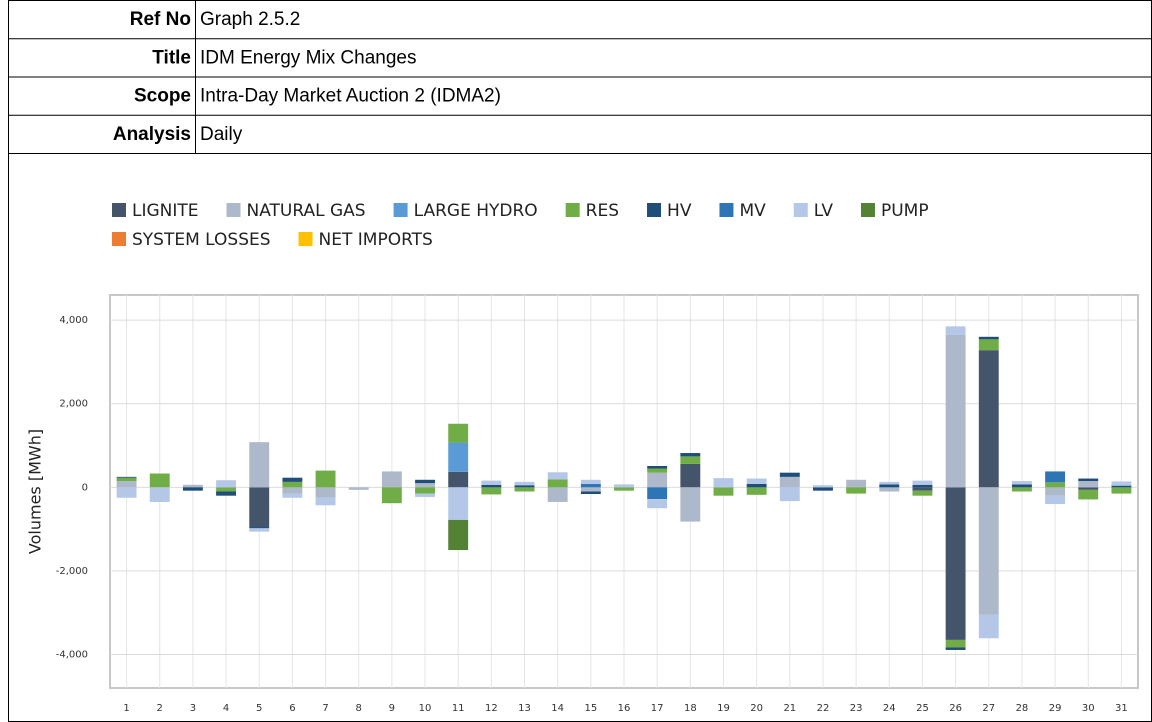  Describe the element at coordinates (259, 708) in the screenshot. I see `x-tick-label: 5` at that location.